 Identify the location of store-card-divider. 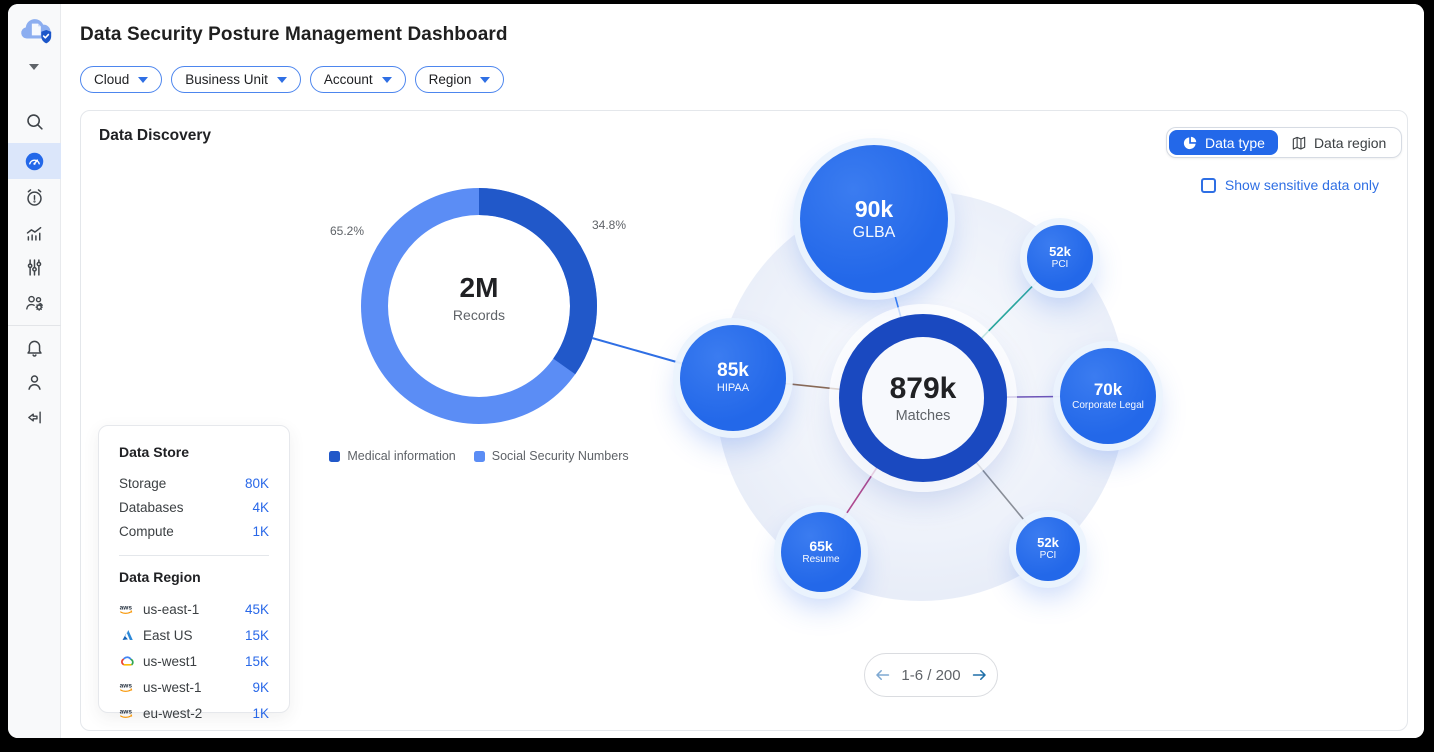
(194, 555).